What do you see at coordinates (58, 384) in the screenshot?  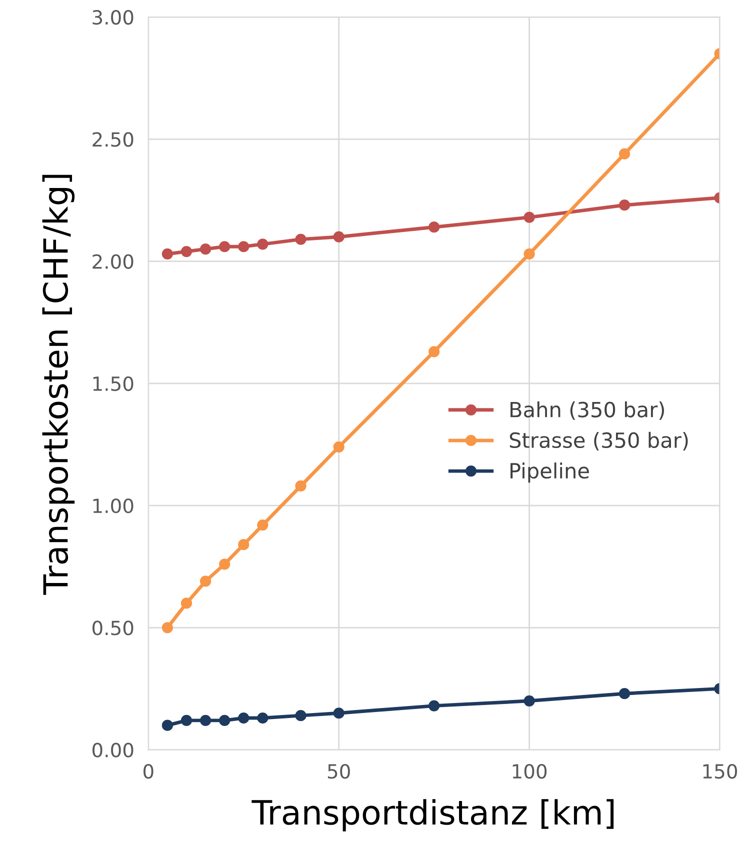 I see `y-axis-title: Transportkosten [CHF/kg]` at bounding box center [58, 384].